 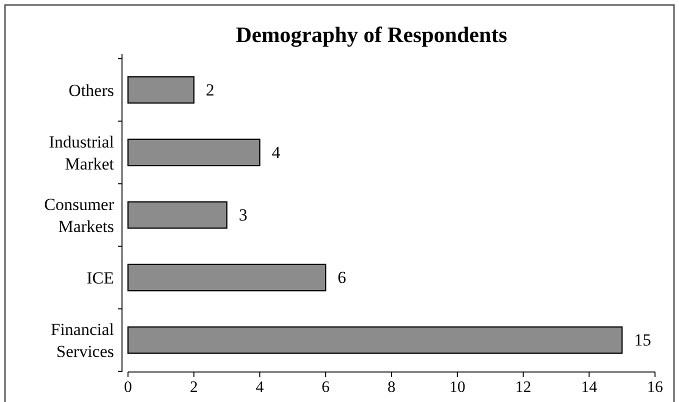 What do you see at coordinates (100, 278) in the screenshot?
I see `y-tick-label: ICE` at bounding box center [100, 278].